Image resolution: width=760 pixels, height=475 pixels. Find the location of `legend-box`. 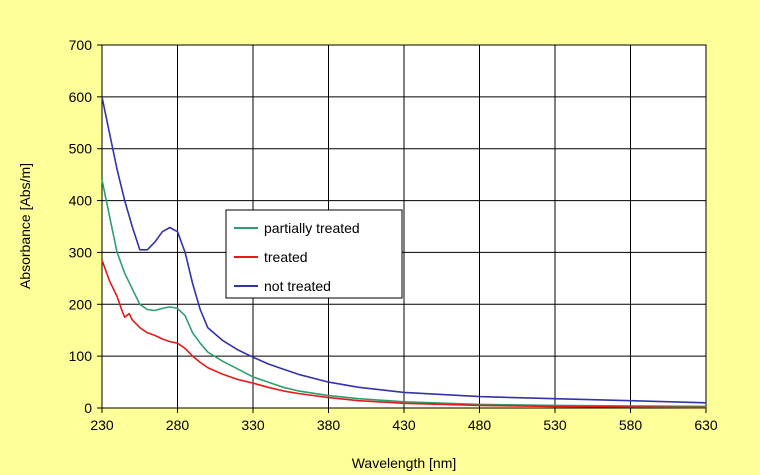

legend-box is located at coordinates (314, 254).